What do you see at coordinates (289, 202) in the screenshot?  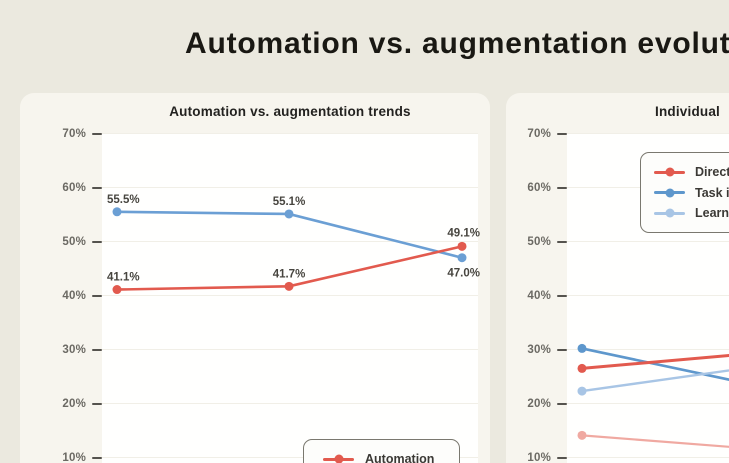 I see `data-point-label: 55.1%` at bounding box center [289, 202].